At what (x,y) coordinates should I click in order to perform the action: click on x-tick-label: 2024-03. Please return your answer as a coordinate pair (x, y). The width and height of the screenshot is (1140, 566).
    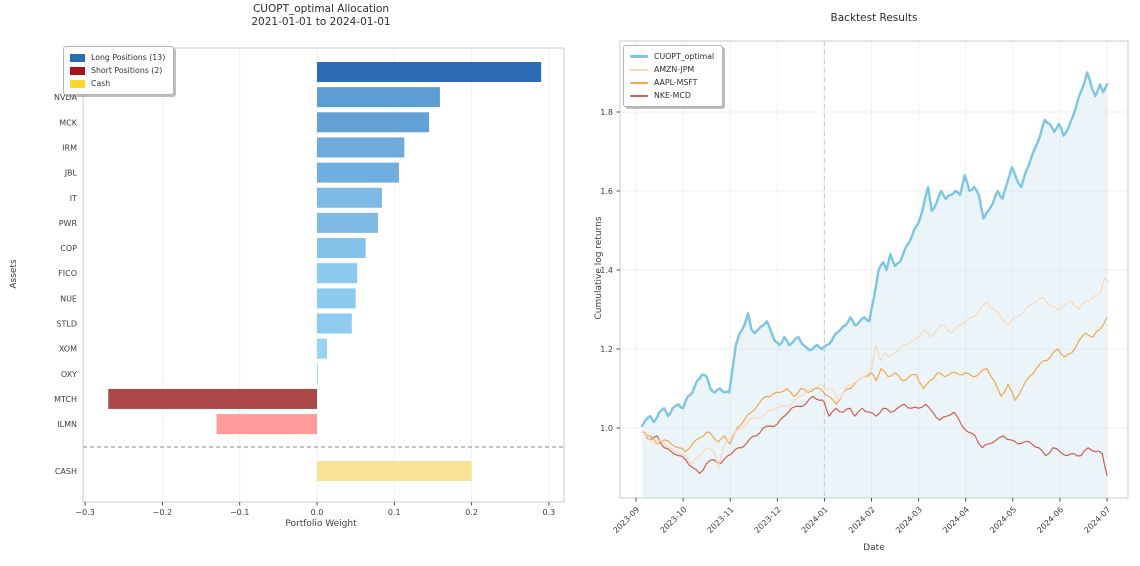
    Looking at the image, I should click on (909, 520).